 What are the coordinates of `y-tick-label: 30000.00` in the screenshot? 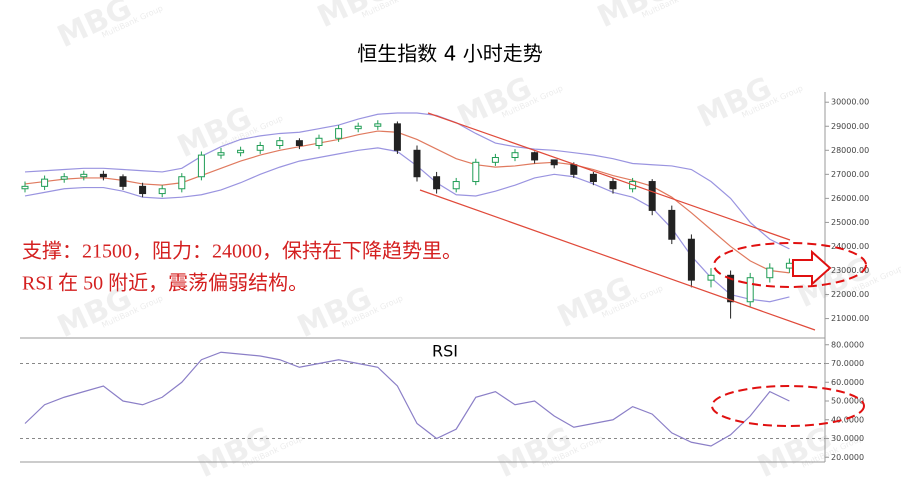 It's located at (850, 102).